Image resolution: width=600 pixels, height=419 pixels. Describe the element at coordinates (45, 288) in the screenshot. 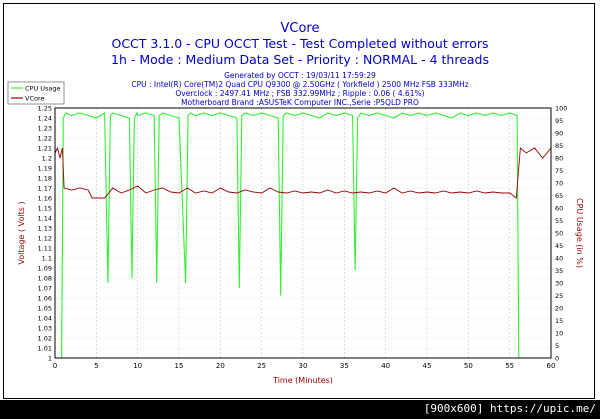

I see `y-tick-label: 1.07` at that location.